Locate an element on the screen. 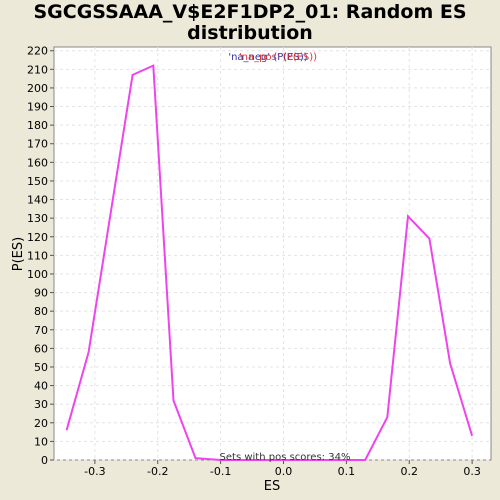 This screenshot has width=500, height=500. y-tick-label: 170 is located at coordinates (37, 144).